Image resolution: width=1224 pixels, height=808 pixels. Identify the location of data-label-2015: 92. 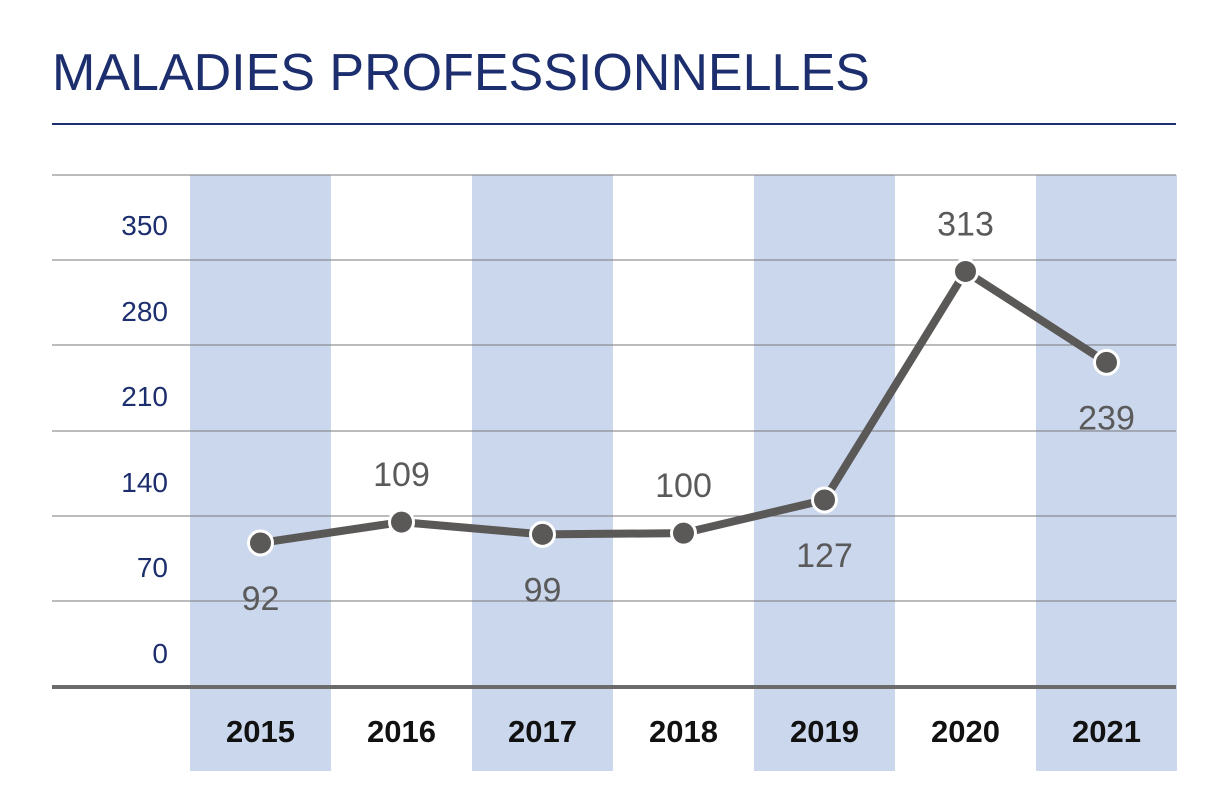
(261, 599).